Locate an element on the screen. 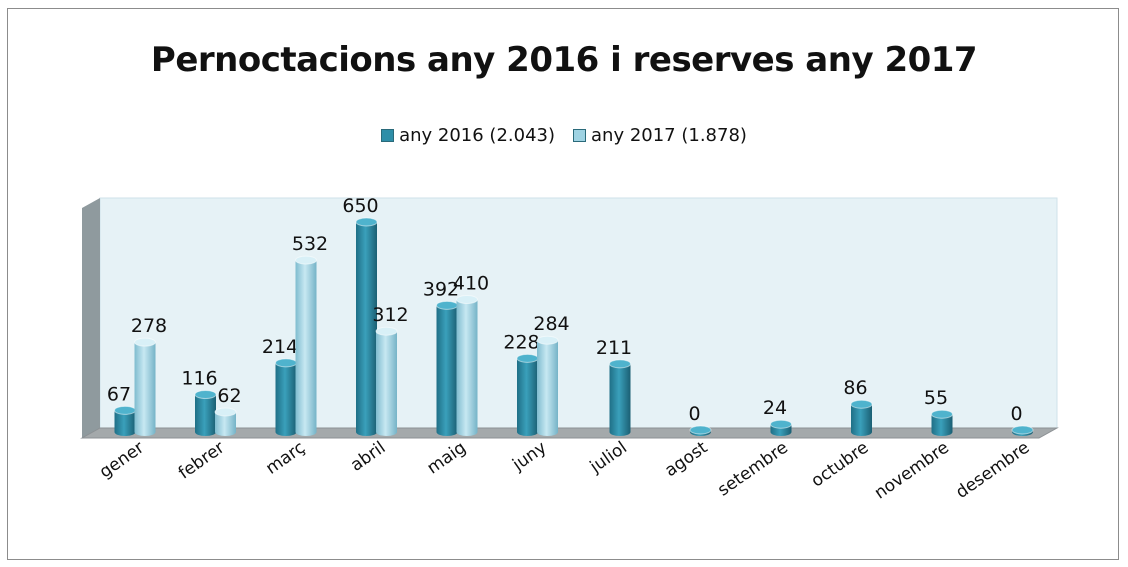 This screenshot has height=567, width=1128. bar-2017-juny-top is located at coordinates (547, 340).